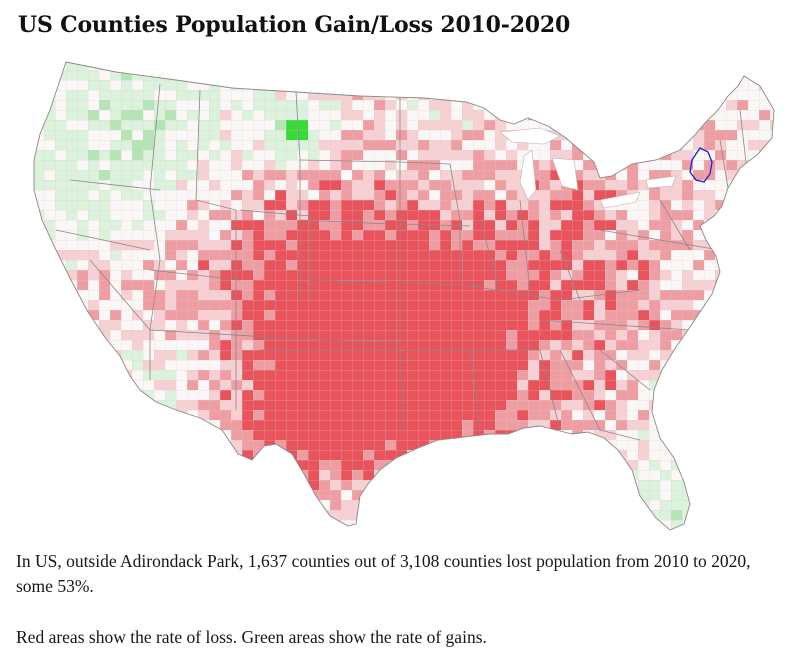 The image size is (800, 655). What do you see at coordinates (588, 168) in the screenshot?
I see `great-lakes` at bounding box center [588, 168].